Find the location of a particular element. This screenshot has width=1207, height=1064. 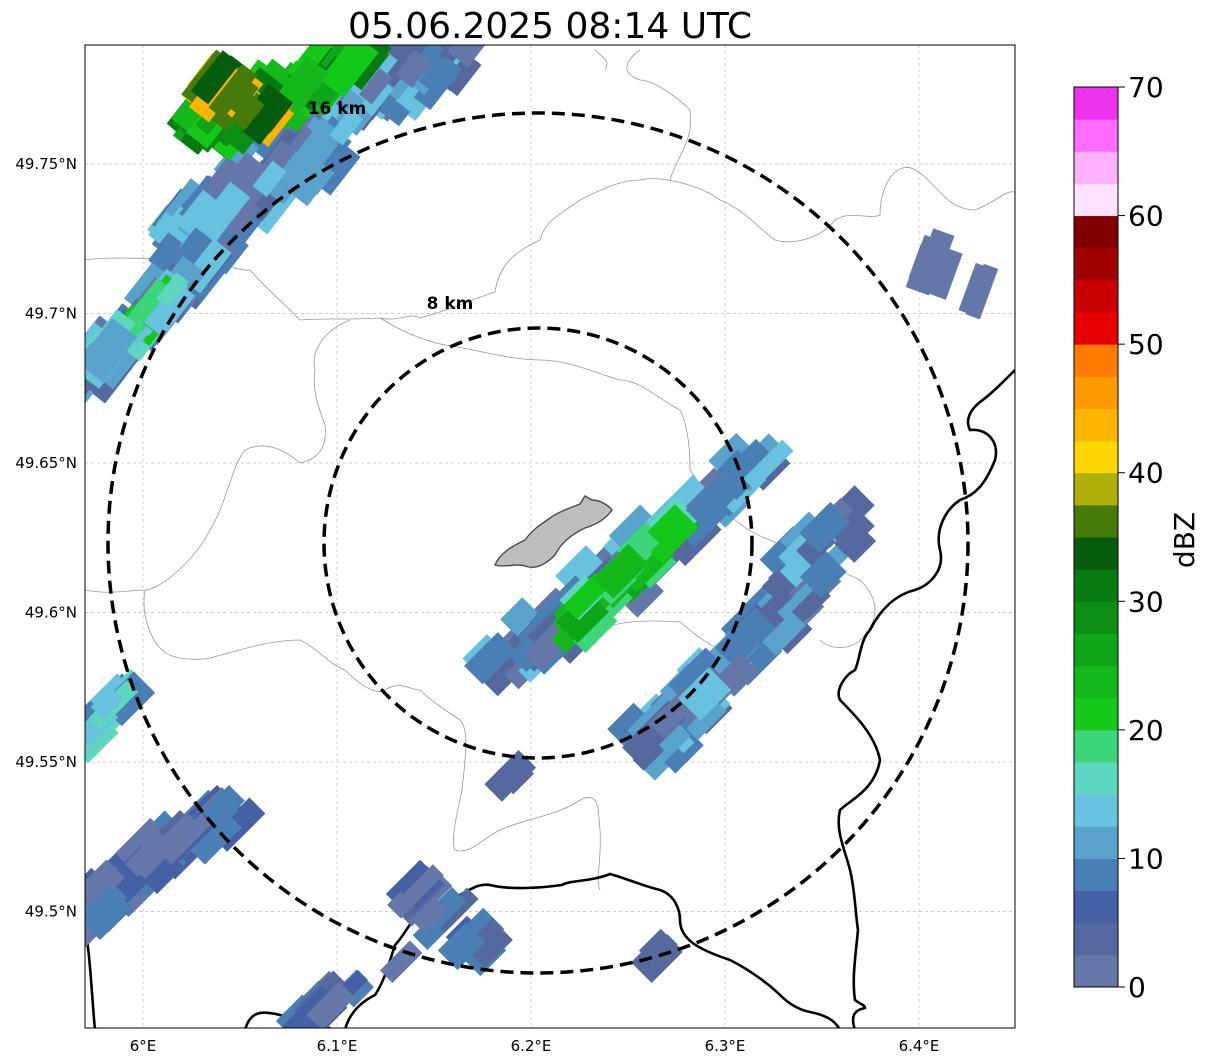

colorbar-tick-label: 20 is located at coordinates (1146, 730).